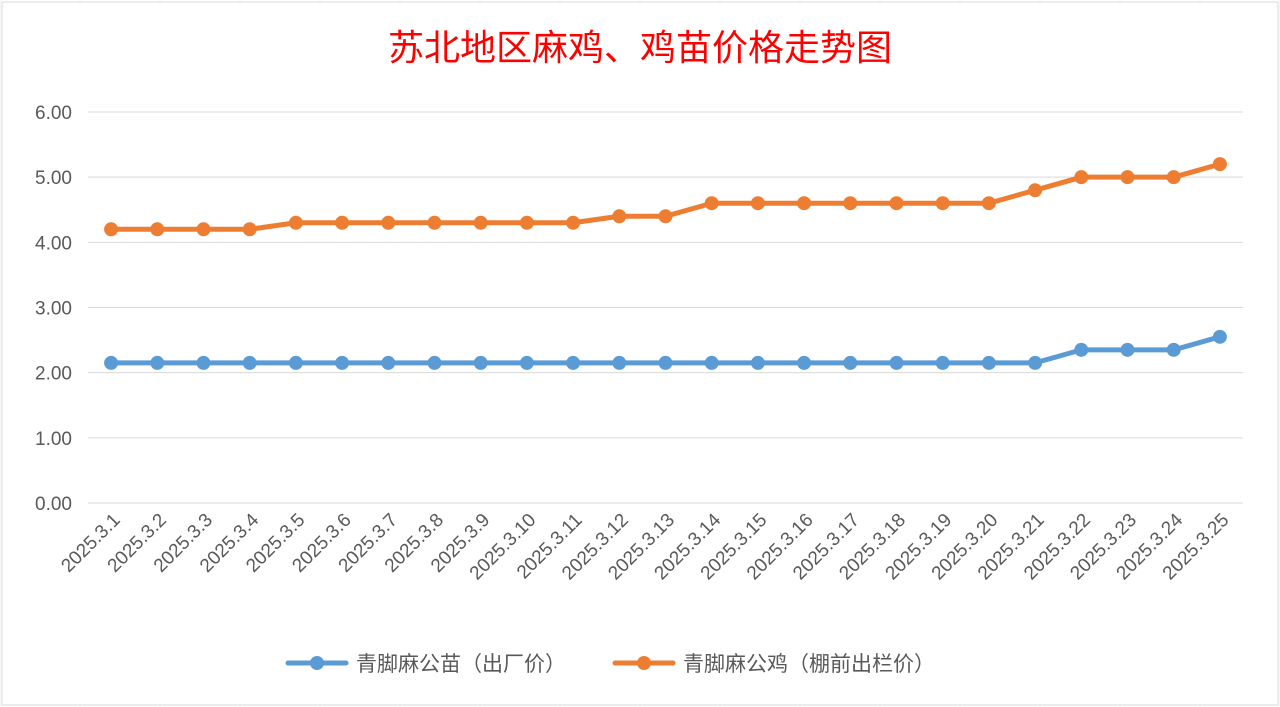 Image resolution: width=1280 pixels, height=707 pixels. I want to click on y-tick-label: 0.00, so click(53, 504).